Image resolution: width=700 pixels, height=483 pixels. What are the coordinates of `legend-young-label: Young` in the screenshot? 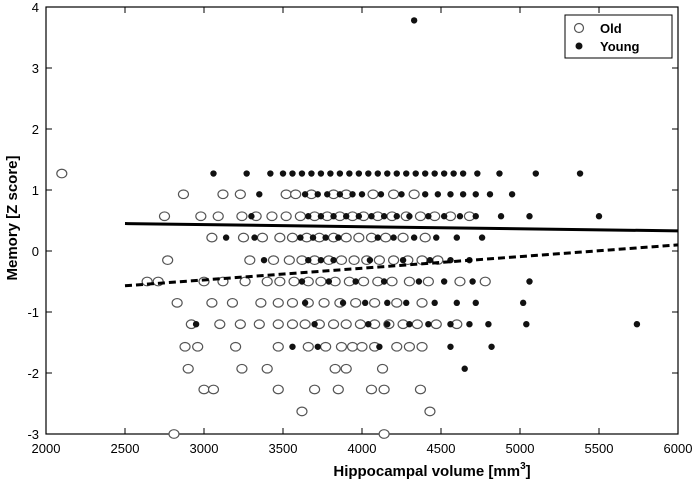 It's located at (620, 46).